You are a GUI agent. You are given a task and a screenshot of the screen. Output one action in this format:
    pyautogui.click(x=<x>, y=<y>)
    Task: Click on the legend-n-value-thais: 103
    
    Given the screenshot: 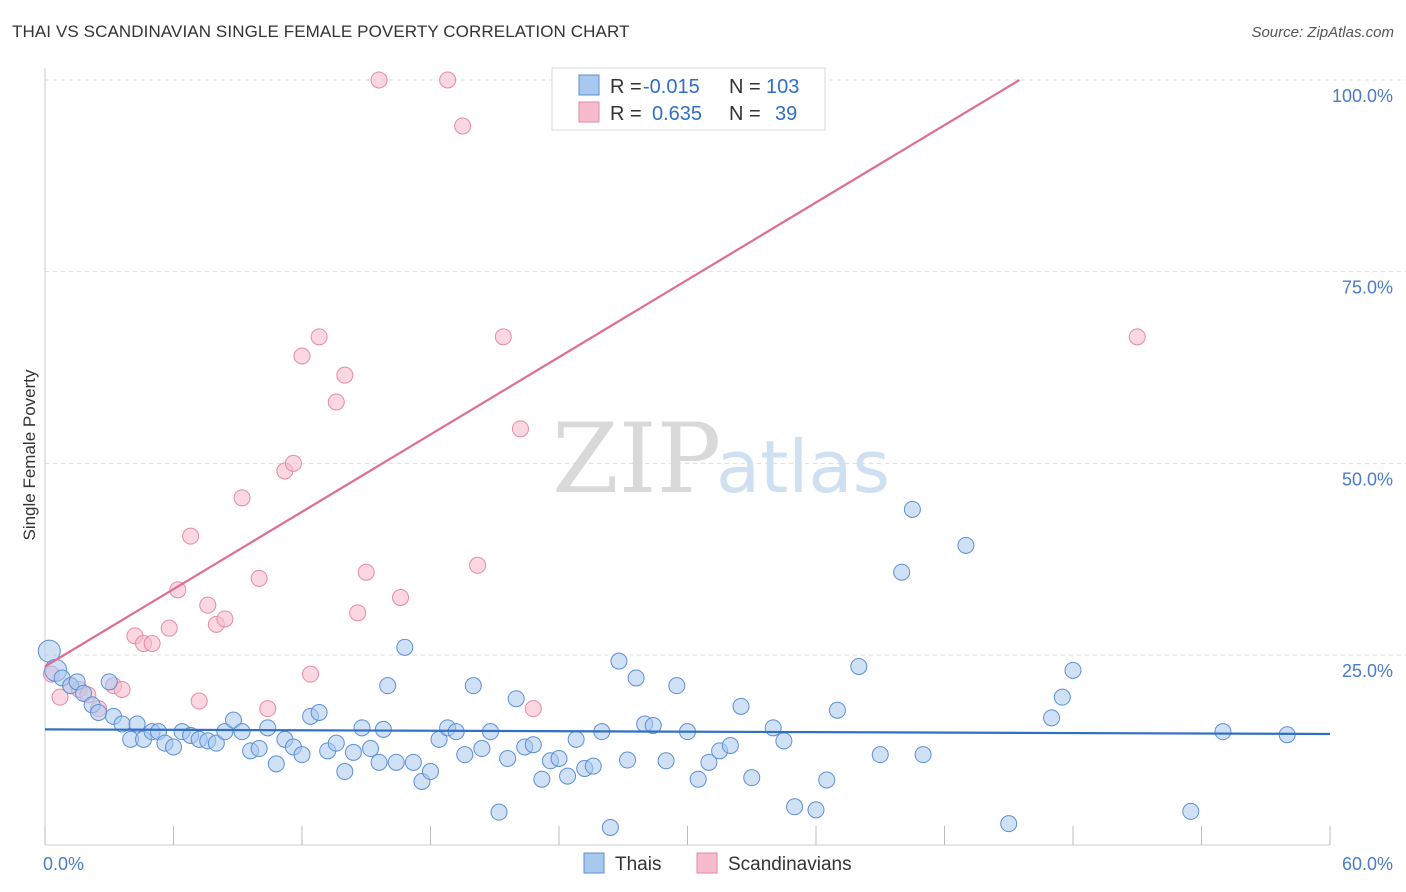 What is the action you would take?
    pyautogui.click(x=782, y=87)
    